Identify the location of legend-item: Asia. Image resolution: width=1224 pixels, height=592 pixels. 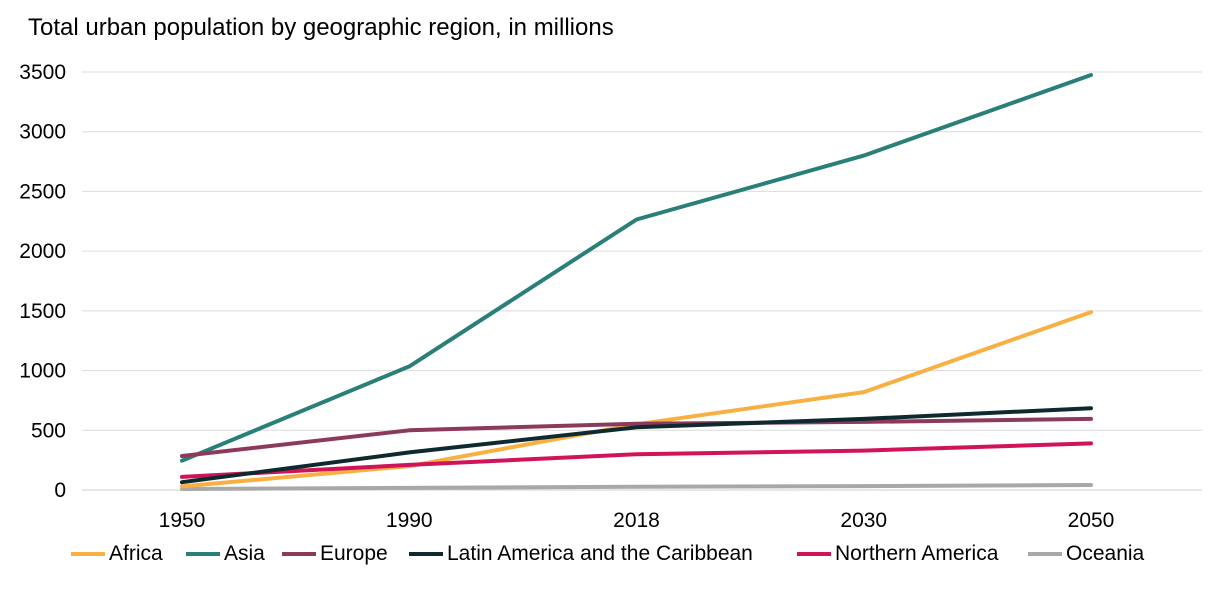
(225, 554).